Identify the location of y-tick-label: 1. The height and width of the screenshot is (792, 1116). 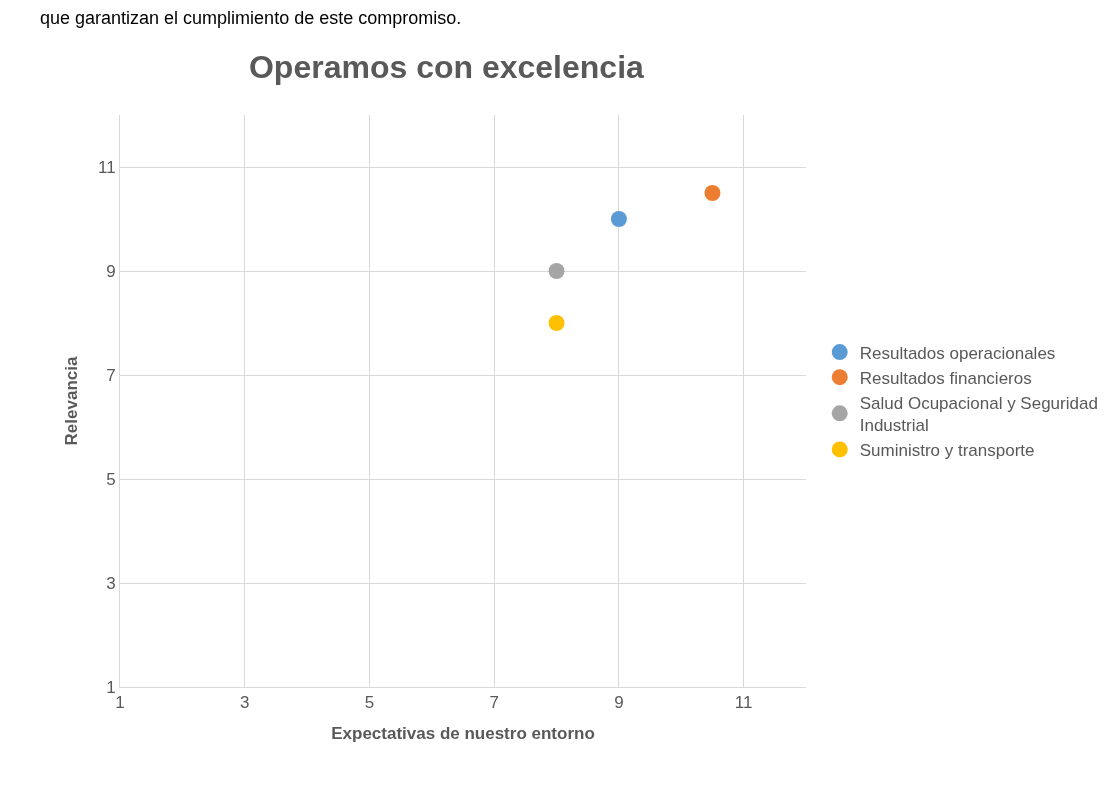
(111, 687).